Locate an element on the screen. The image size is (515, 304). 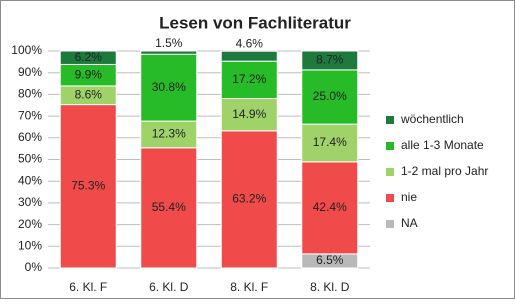
value-label: 17.4% is located at coordinates (330, 142).